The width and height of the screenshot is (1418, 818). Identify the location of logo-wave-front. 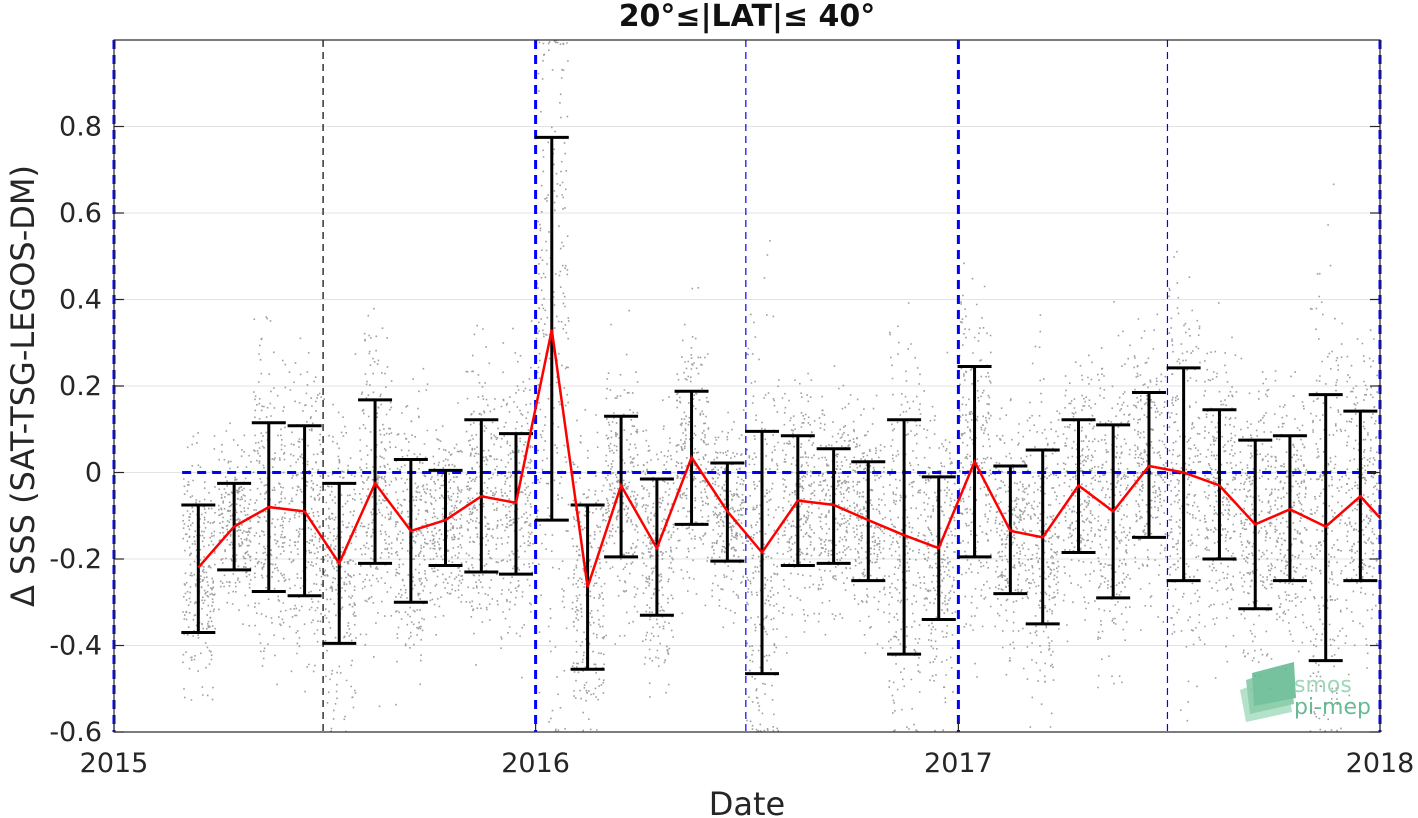
(1274, 684).